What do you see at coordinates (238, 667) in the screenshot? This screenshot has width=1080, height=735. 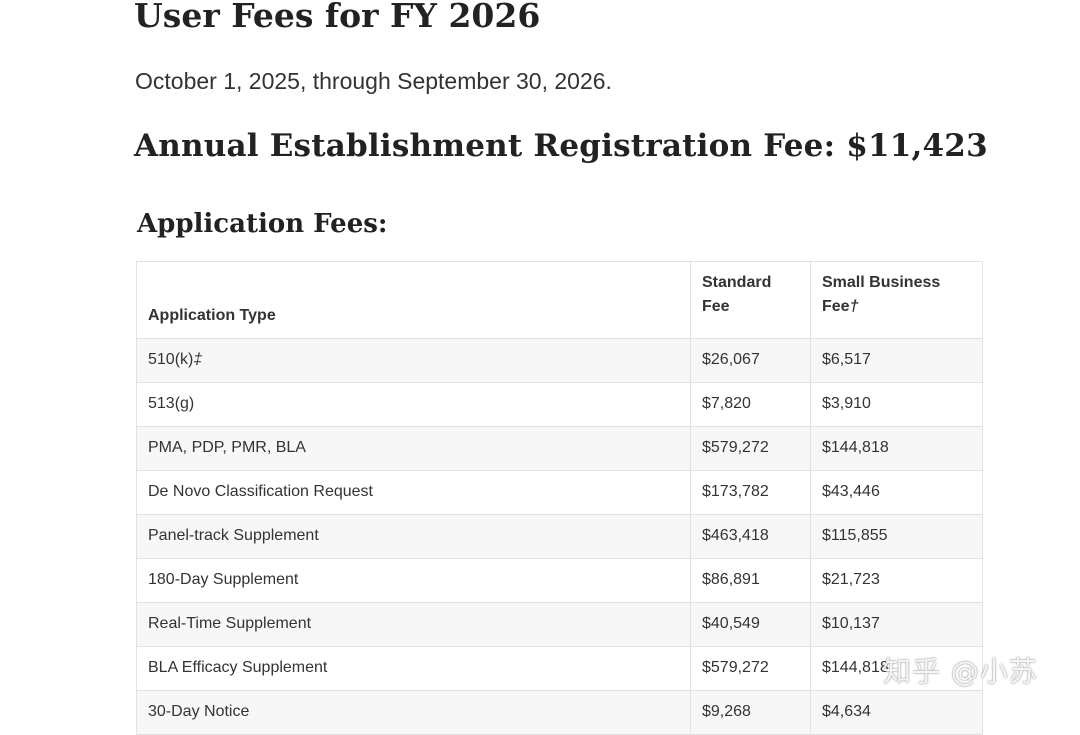 I see `application-type-label: BLA Efficacy Supplement` at bounding box center [238, 667].